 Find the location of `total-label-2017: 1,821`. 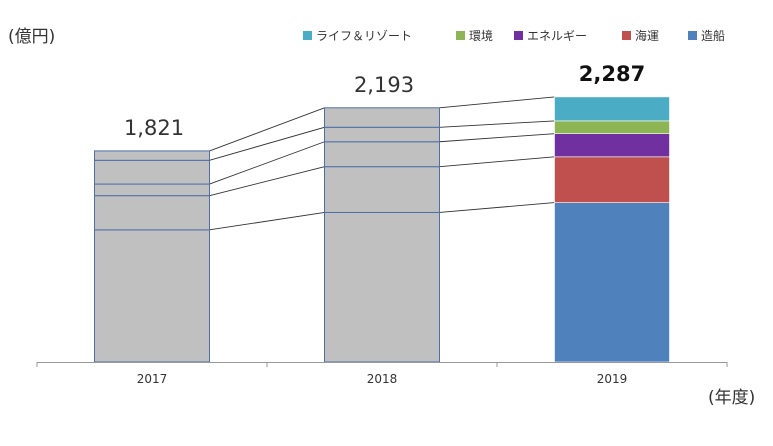

total-label-2017: 1,821 is located at coordinates (154, 128).